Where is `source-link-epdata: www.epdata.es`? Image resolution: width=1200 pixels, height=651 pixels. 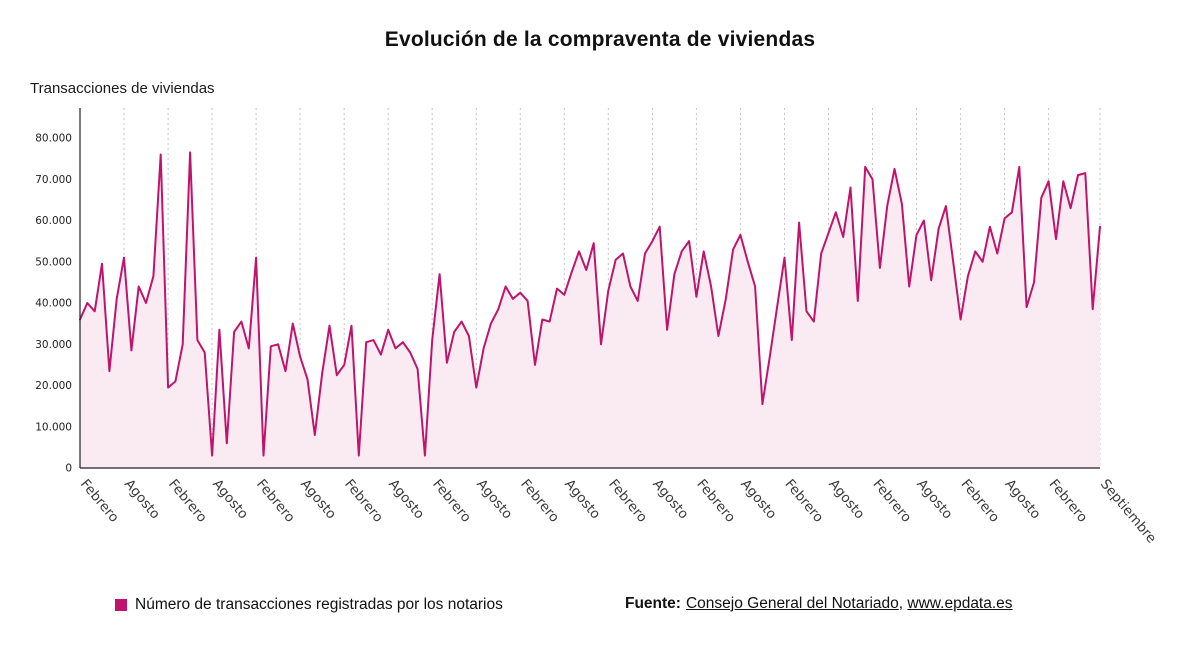 source-link-epdata: www.epdata.es is located at coordinates (960, 603).